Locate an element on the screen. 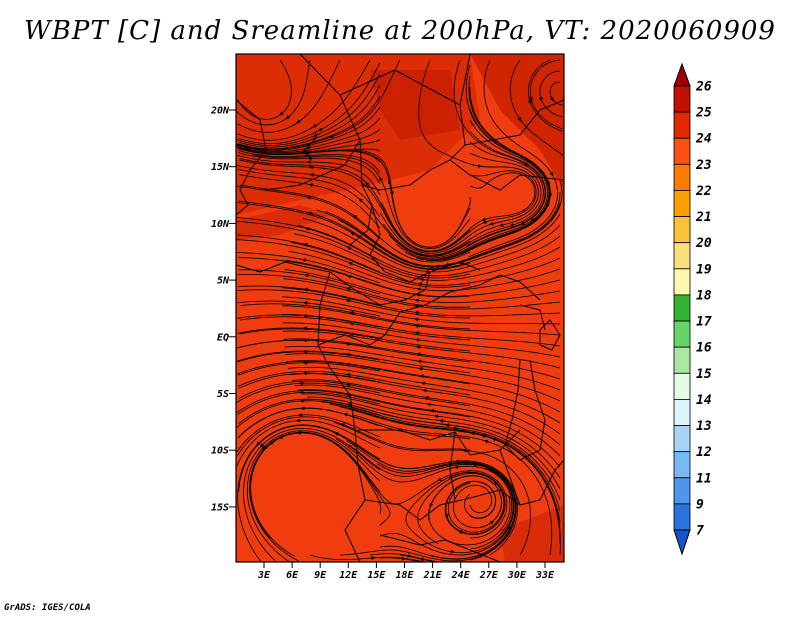 The image size is (800, 618). colorbar-label: 11 is located at coordinates (704, 478).